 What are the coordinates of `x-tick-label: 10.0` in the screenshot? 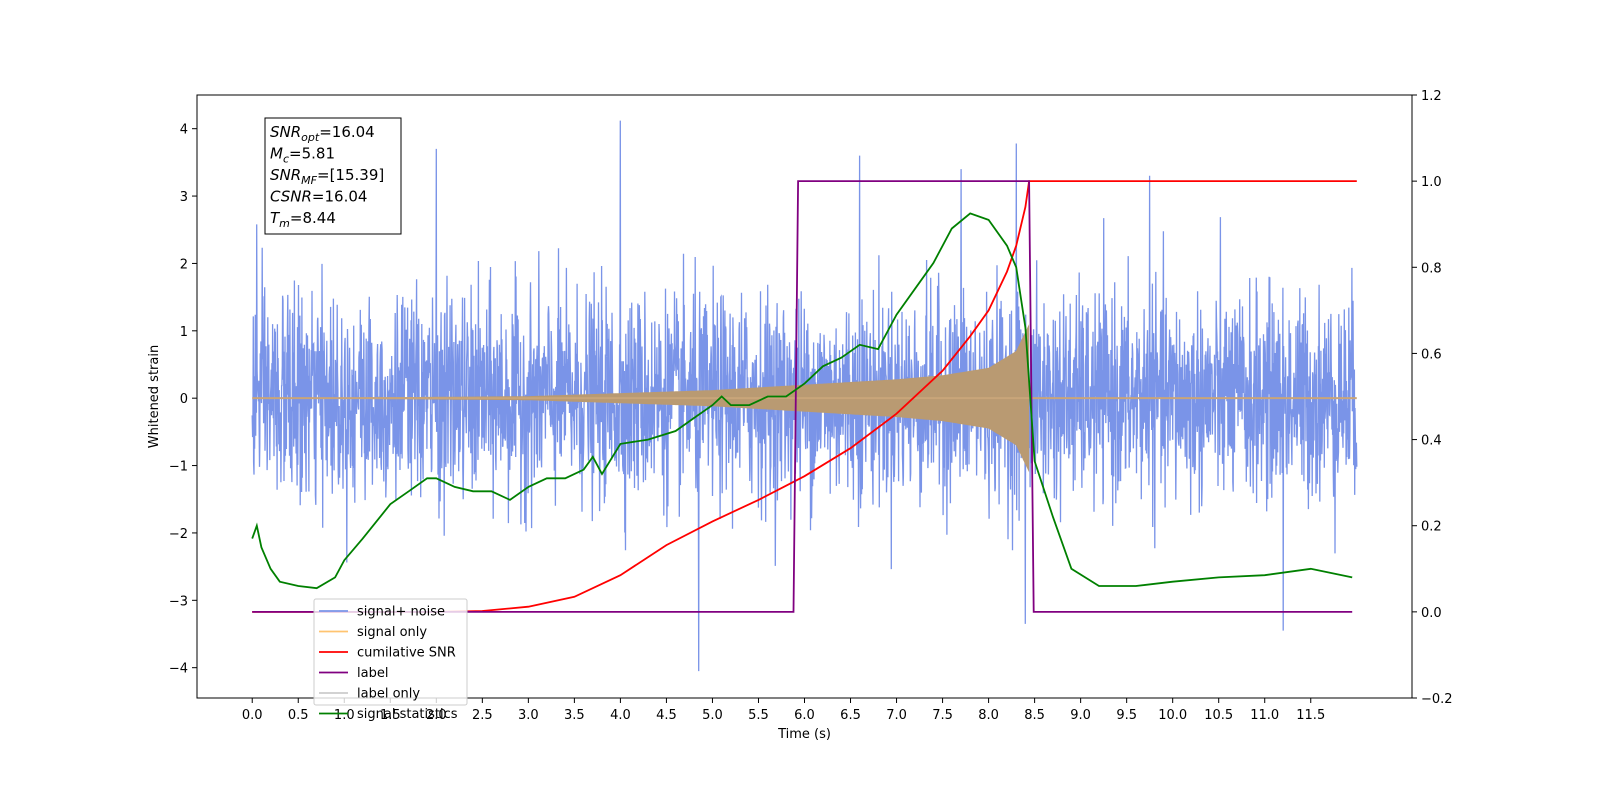 It's located at (1172, 715).